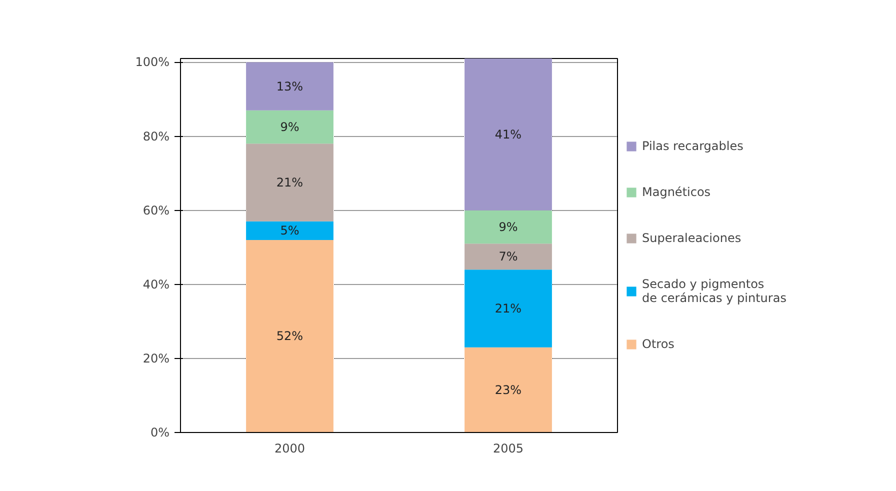 This screenshot has height=491, width=896. I want to click on data-label: 23%, so click(508, 389).